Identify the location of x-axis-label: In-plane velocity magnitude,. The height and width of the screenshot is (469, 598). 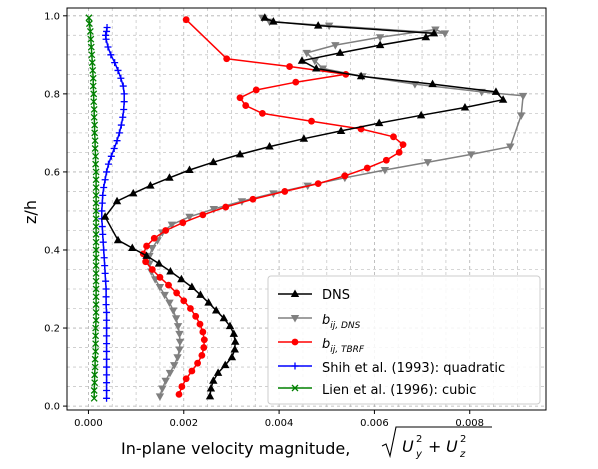
(235, 448).